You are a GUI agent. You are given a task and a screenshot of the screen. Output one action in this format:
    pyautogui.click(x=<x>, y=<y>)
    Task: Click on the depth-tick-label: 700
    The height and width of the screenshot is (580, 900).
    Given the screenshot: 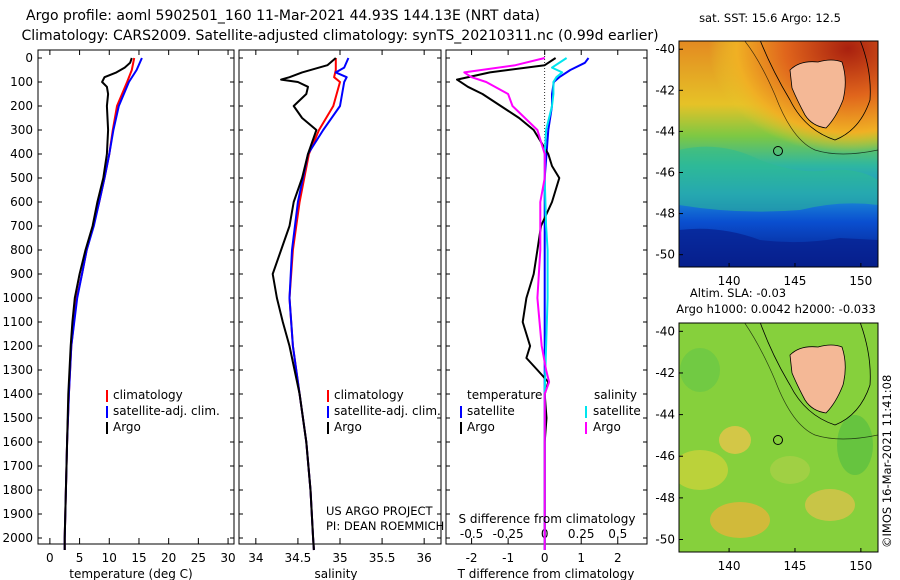 What is the action you would take?
    pyautogui.click(x=21, y=226)
    